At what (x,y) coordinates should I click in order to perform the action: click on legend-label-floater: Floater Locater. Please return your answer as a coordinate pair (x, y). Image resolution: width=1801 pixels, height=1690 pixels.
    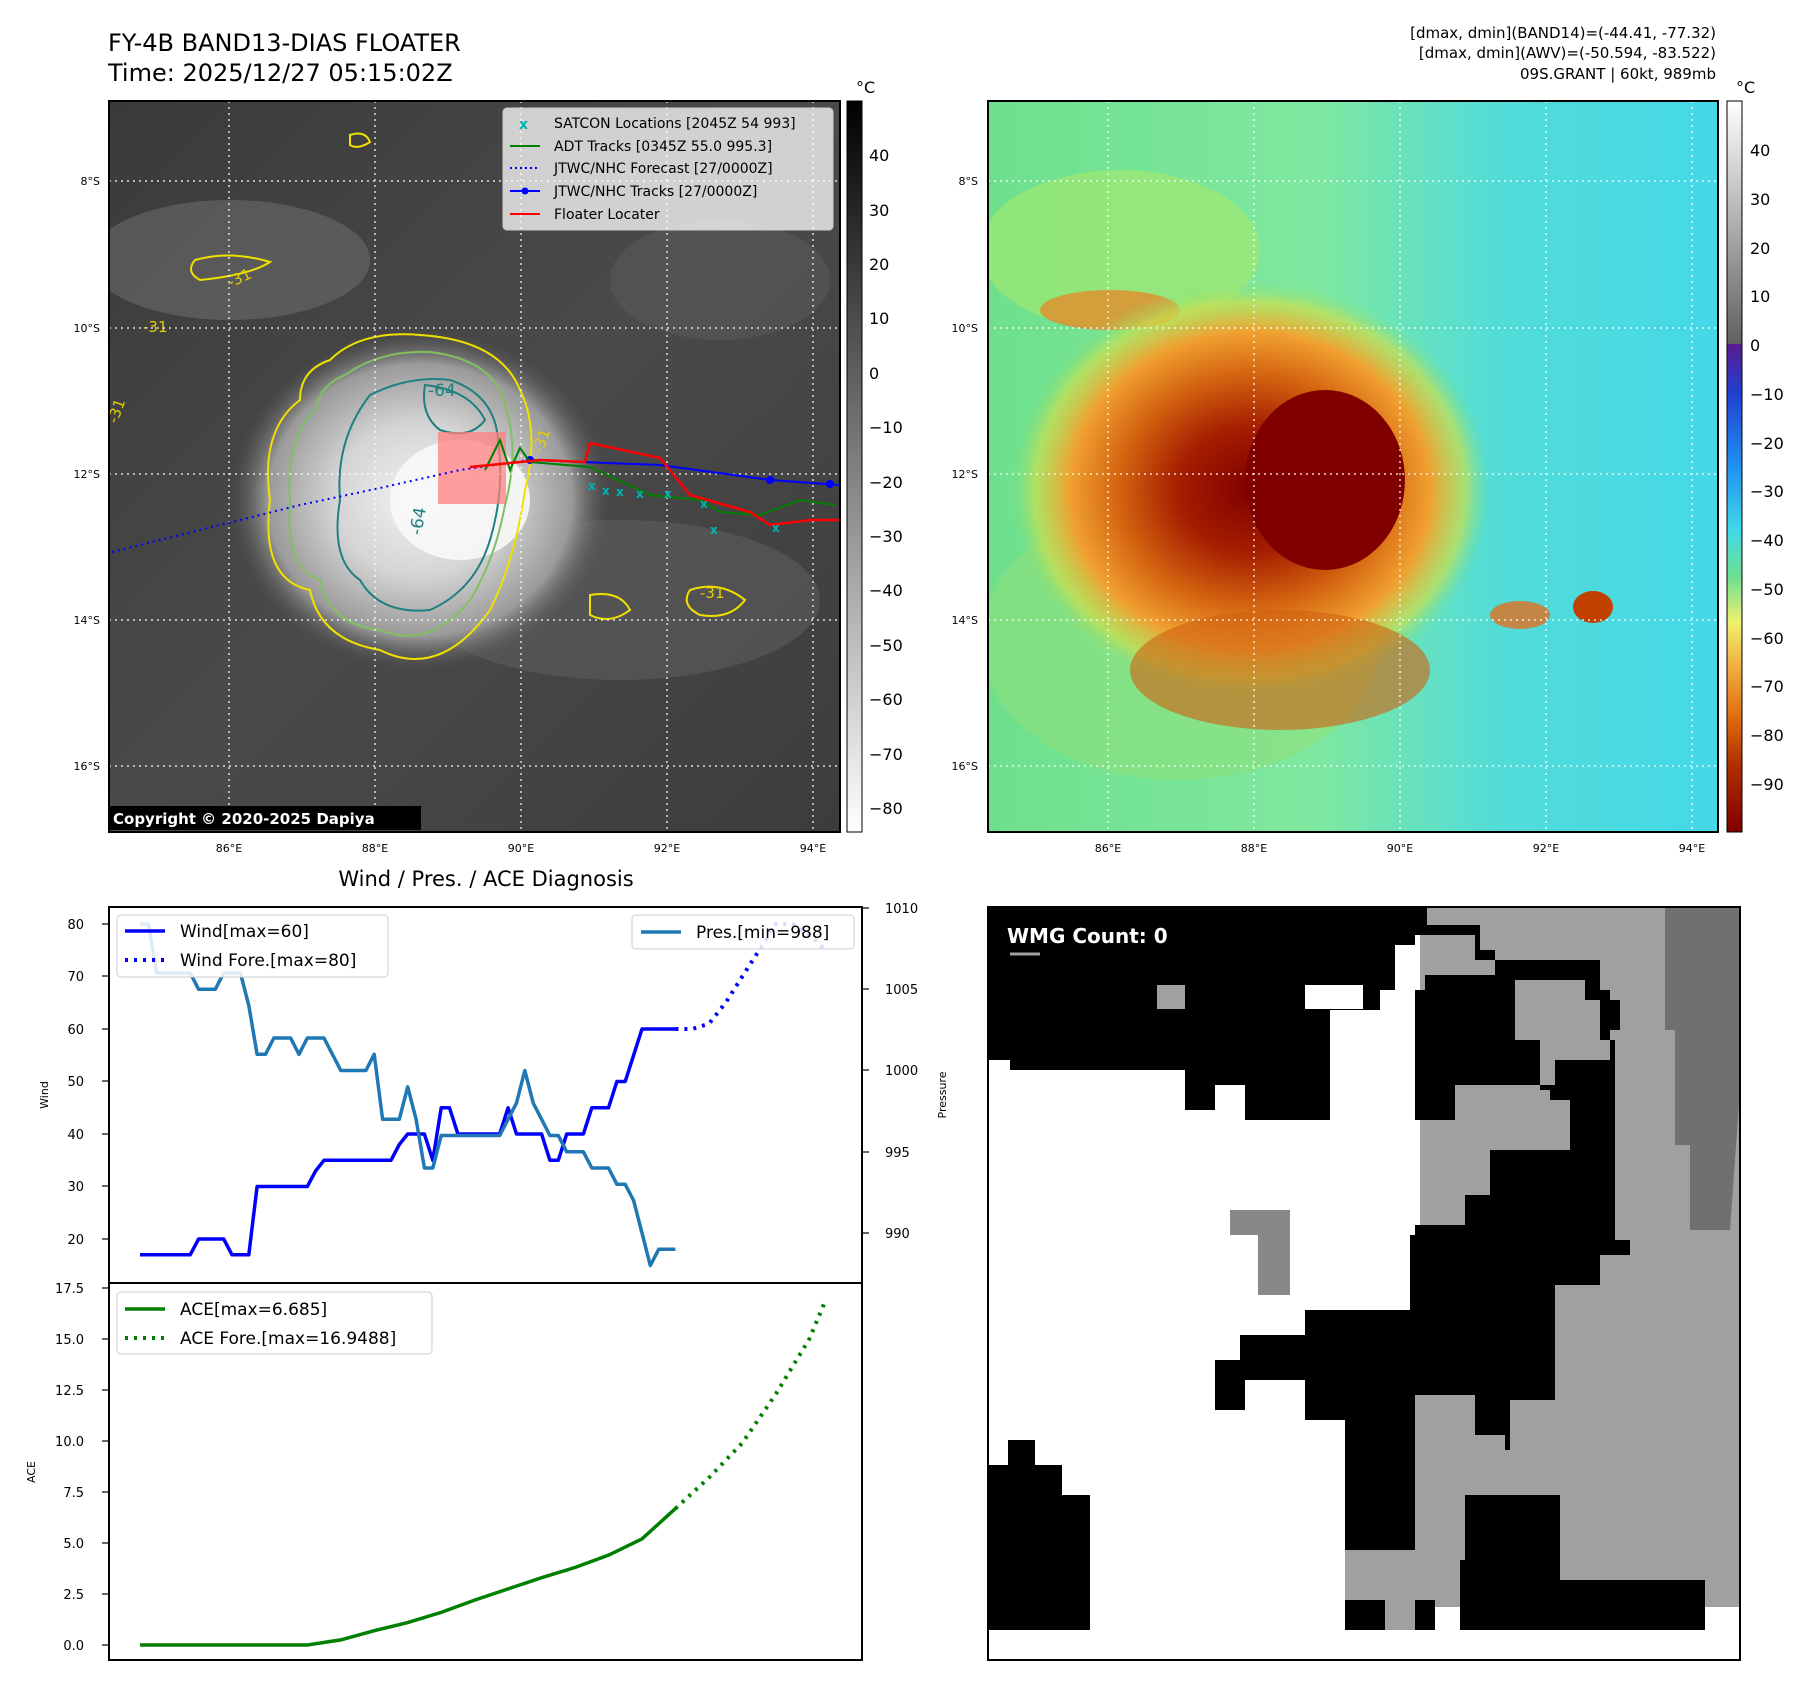
    Looking at the image, I should click on (607, 215).